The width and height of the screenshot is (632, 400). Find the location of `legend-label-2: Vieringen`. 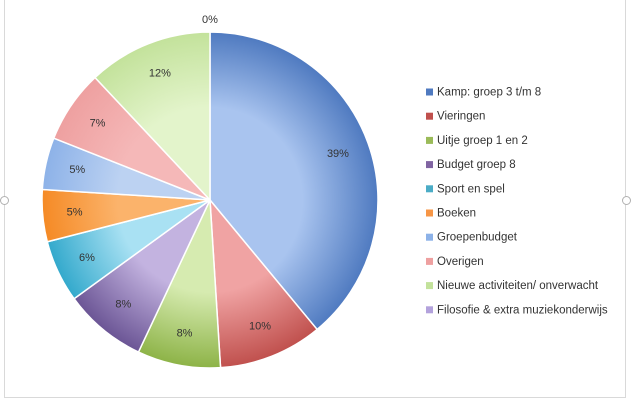

legend-label-2: Vieringen is located at coordinates (461, 117).